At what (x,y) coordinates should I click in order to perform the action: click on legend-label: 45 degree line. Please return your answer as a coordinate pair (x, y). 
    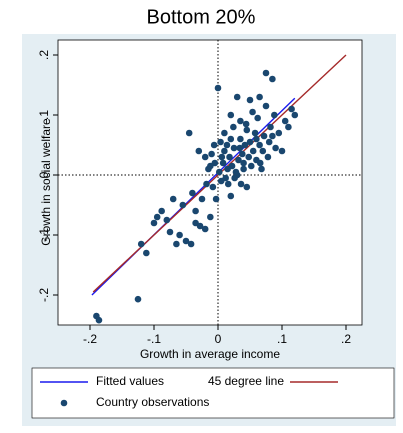
    Looking at the image, I should click on (246, 381).